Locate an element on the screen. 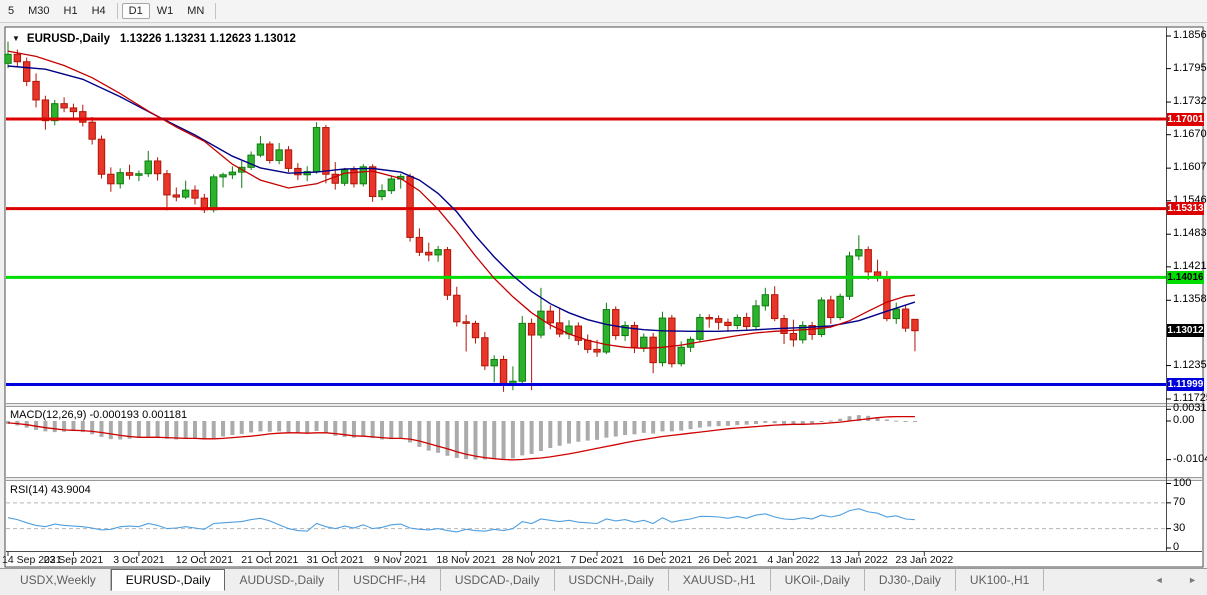  rsi-line is located at coordinates (461, 520).